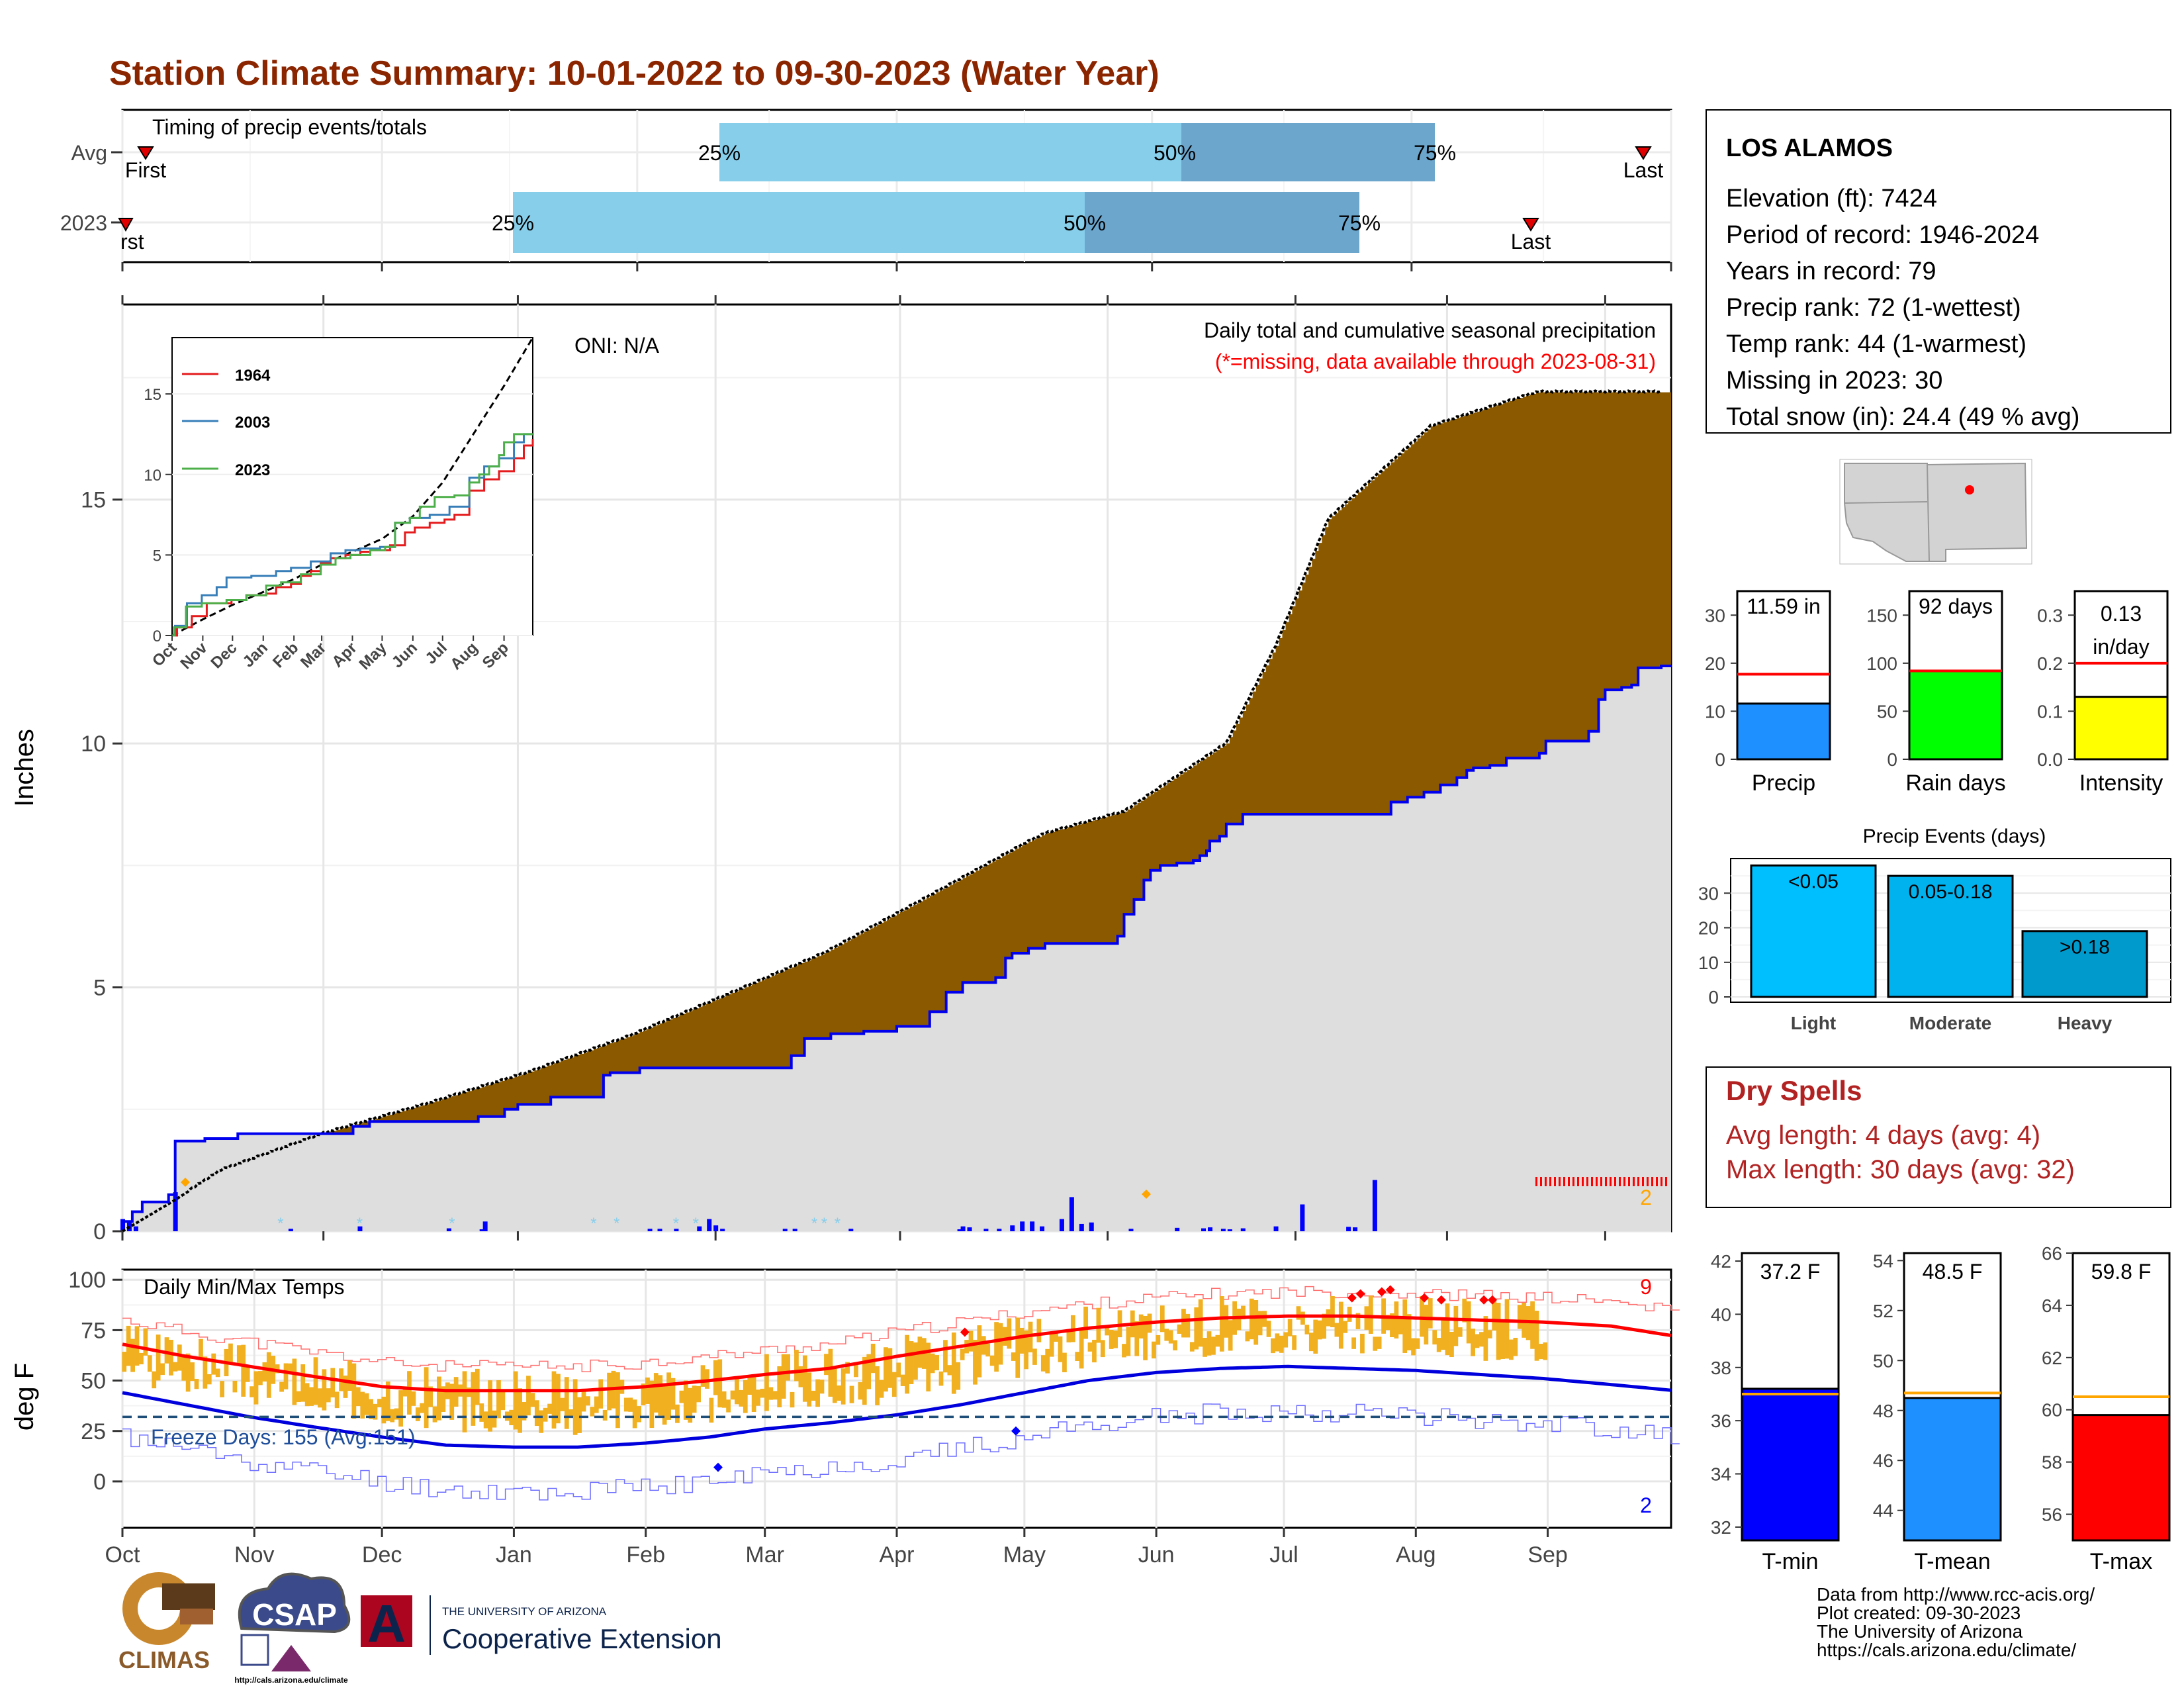 This screenshot has height=1688, width=2184. I want to click on station-name: LOS ALAMOS, so click(1809, 148).